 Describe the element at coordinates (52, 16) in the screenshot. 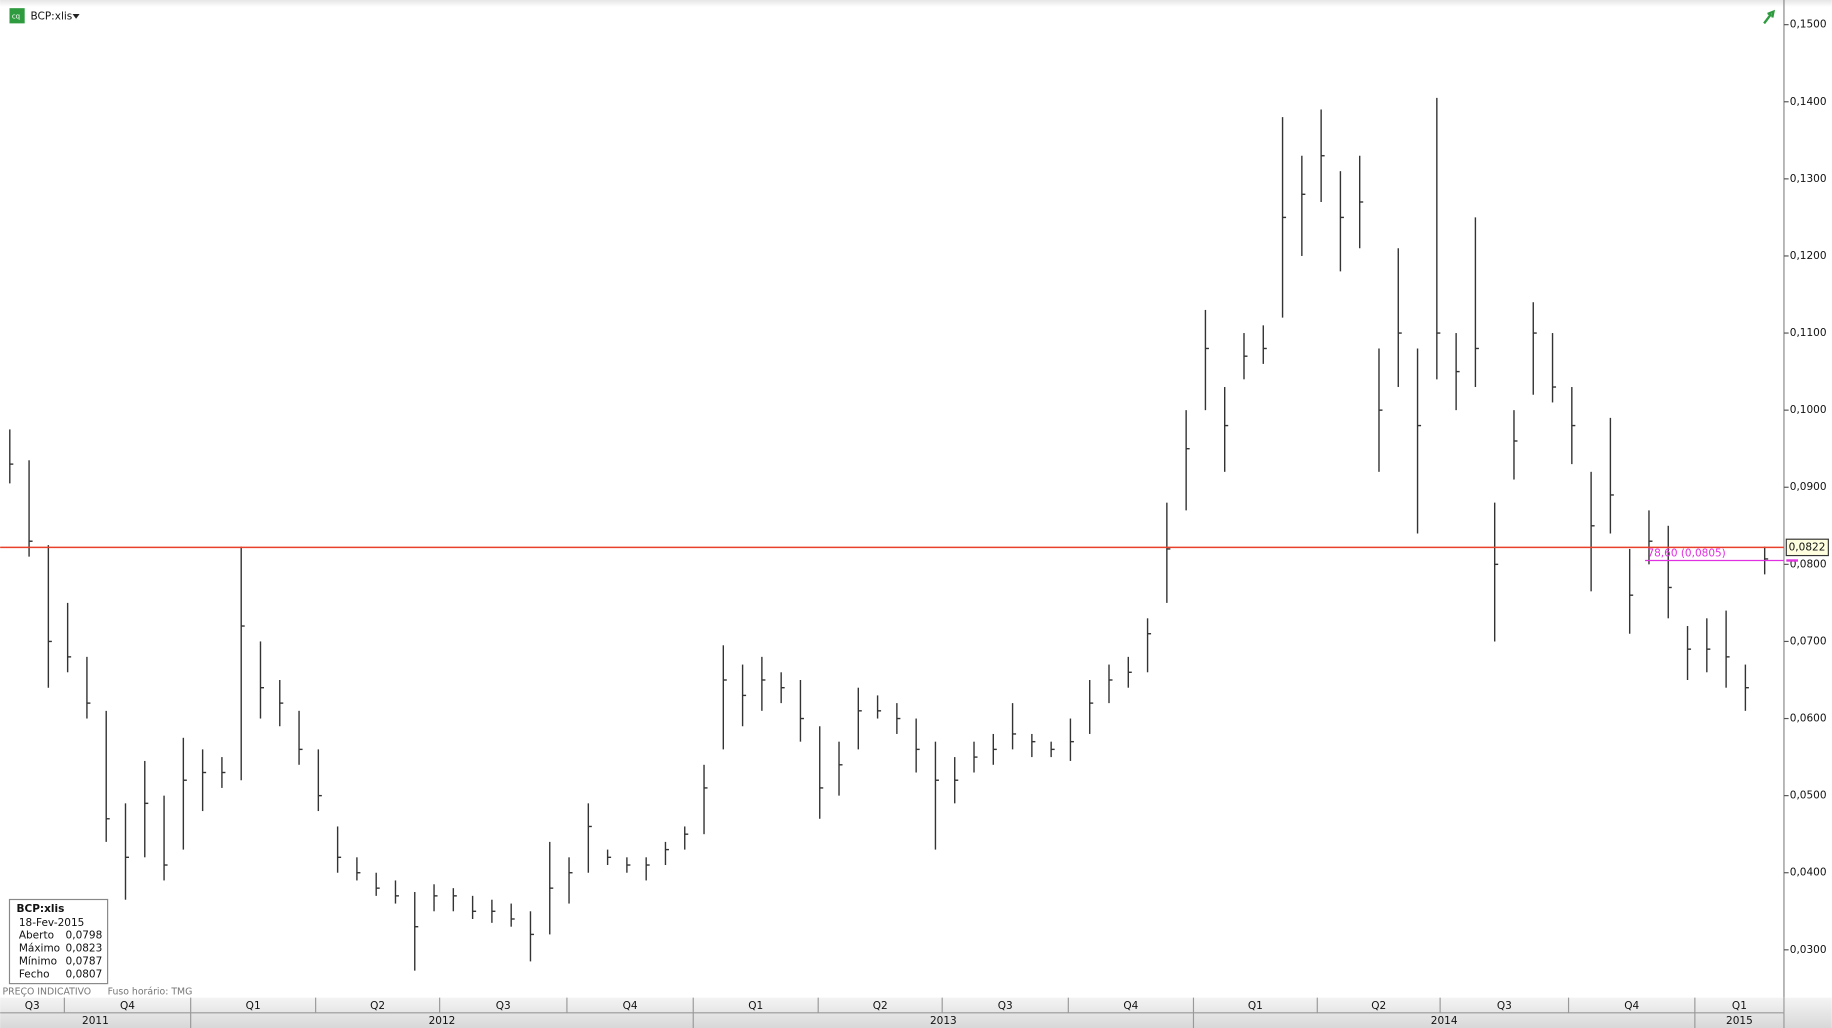

I see `symbol-label: BCP:xlis` at that location.